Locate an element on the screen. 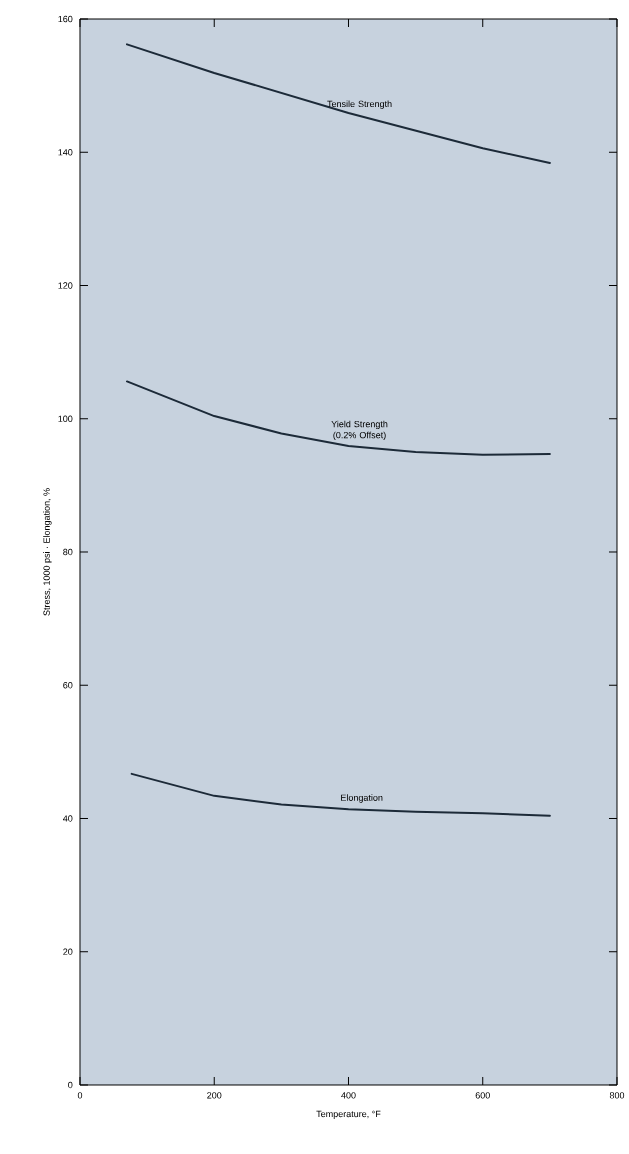  x-axis-title: Temperature, °F is located at coordinates (348, 1114).